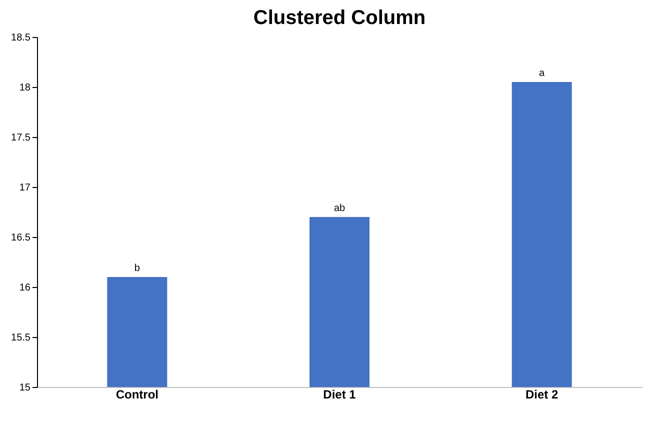 Image resolution: width=665 pixels, height=446 pixels. Describe the element at coordinates (137, 268) in the screenshot. I see `annotation: b` at that location.